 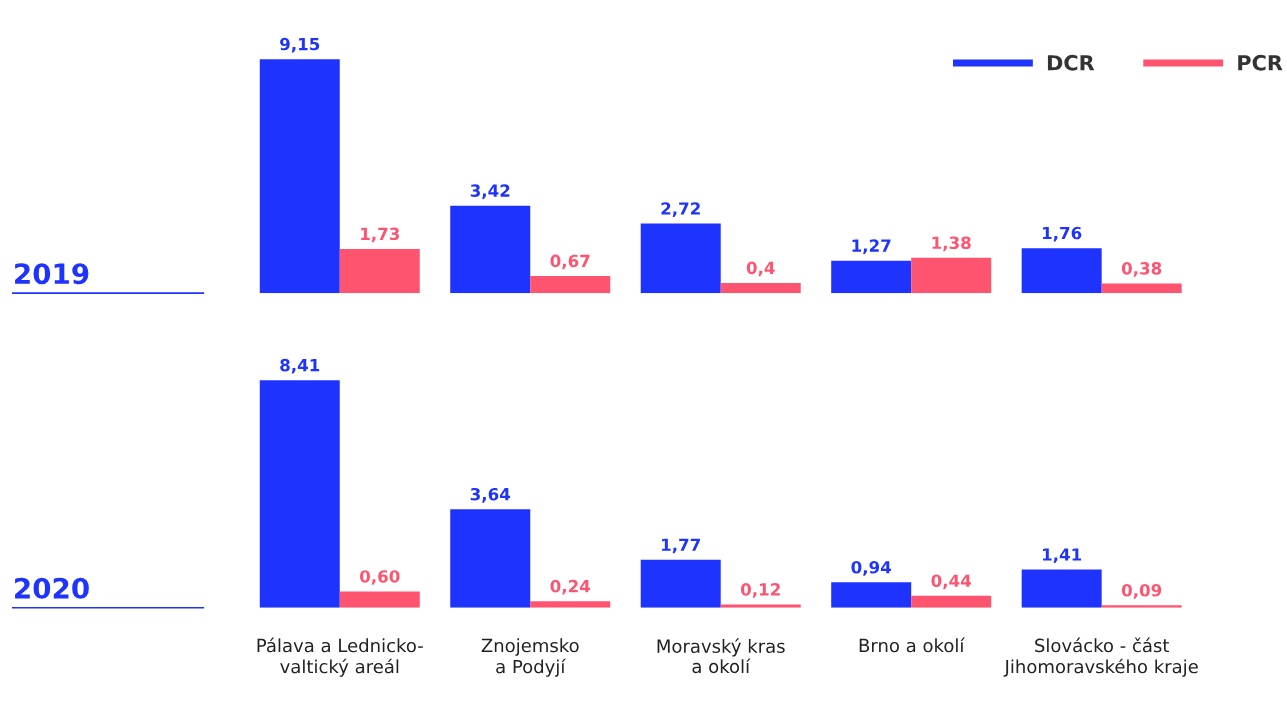 I want to click on data-label: 1,77, so click(x=681, y=546).